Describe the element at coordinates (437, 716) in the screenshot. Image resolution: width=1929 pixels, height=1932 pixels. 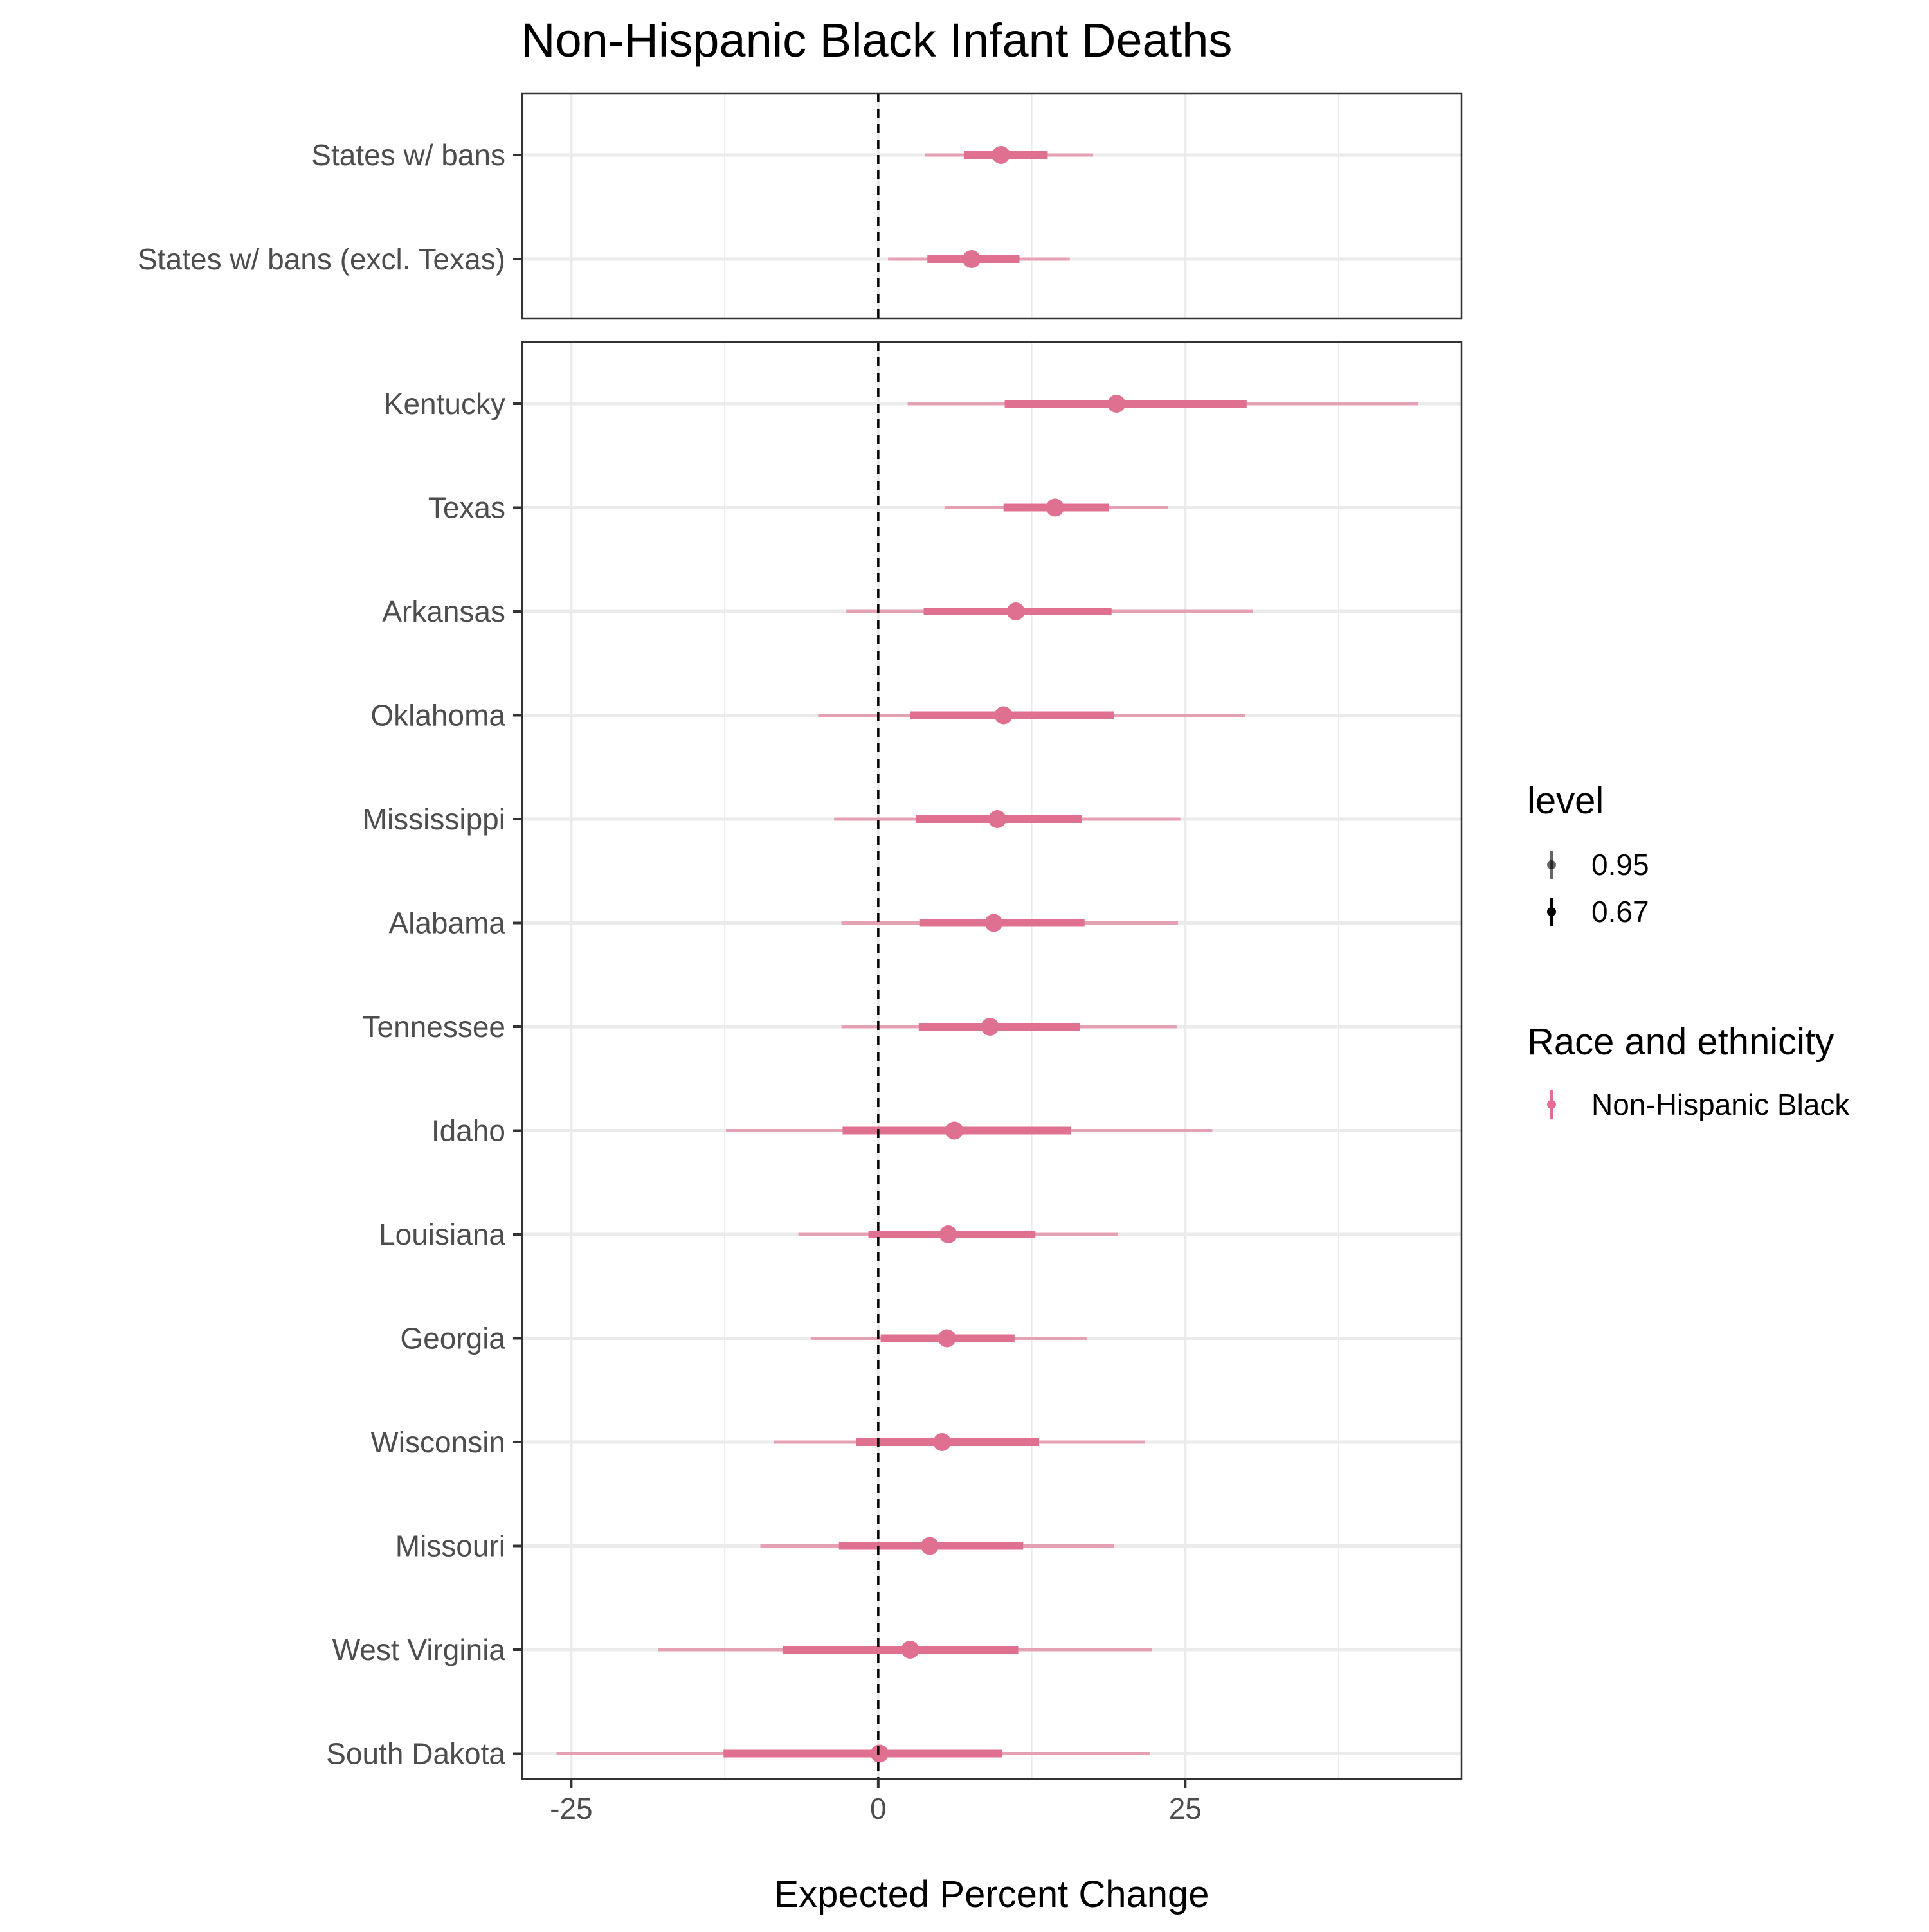
I see `y-tick-label: Oklahoma` at that location.